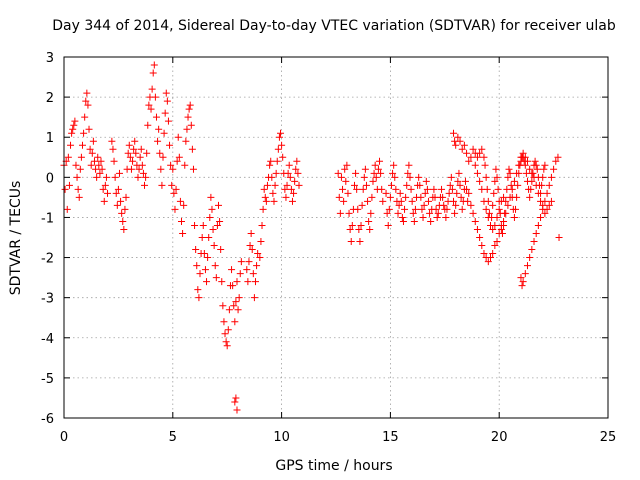 The height and width of the screenshot is (480, 640). I want to click on y-tick-label: -1, so click(47, 218).